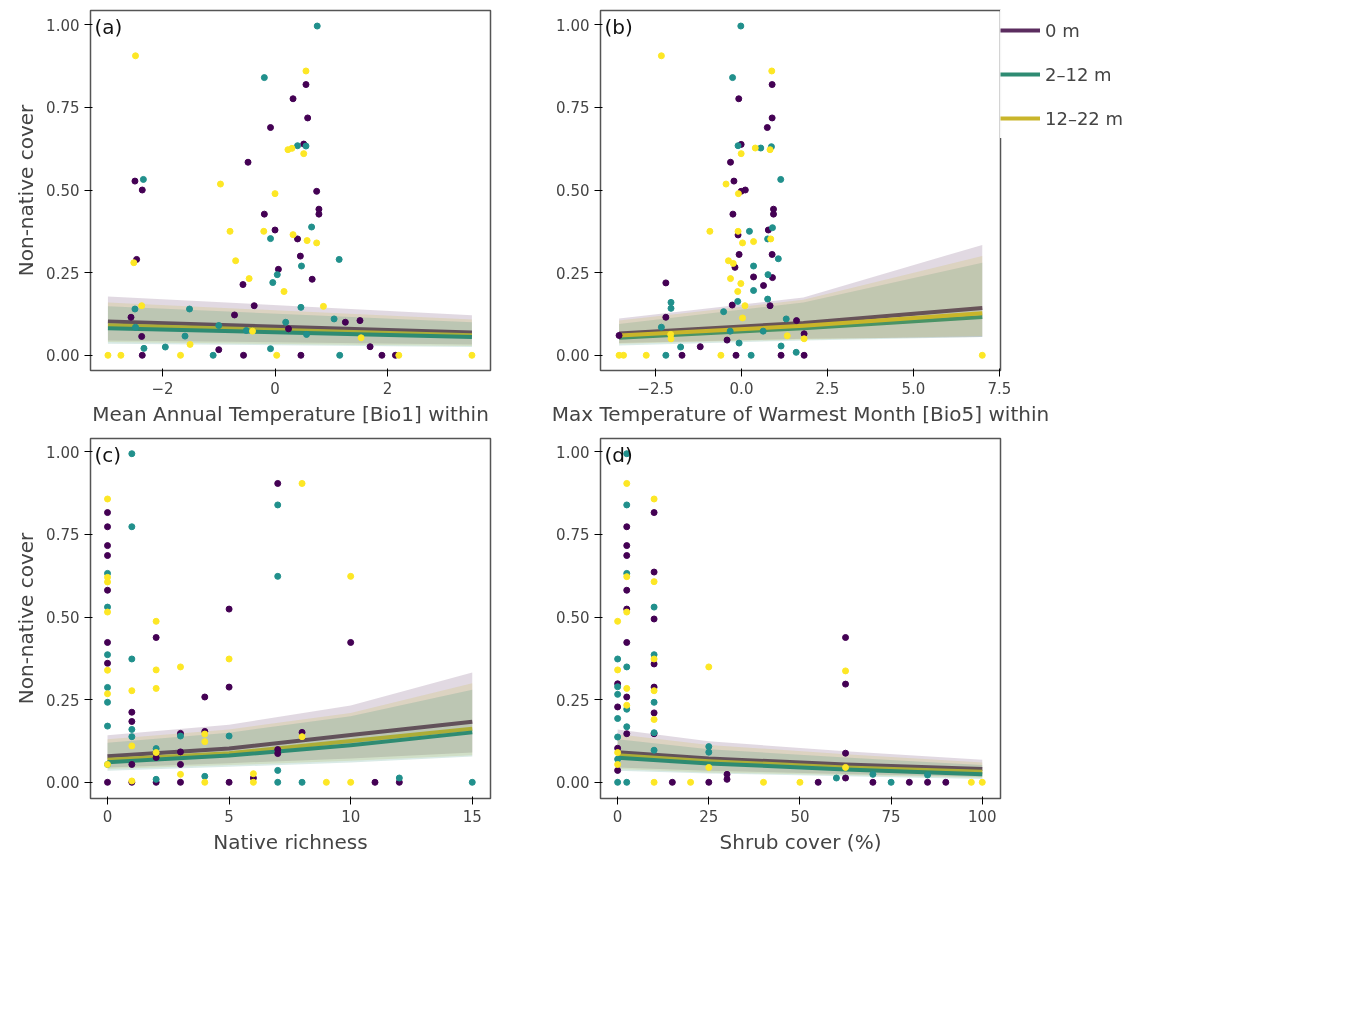 The height and width of the screenshot is (1009, 1349). I want to click on x-tick-label: 50, so click(800, 816).